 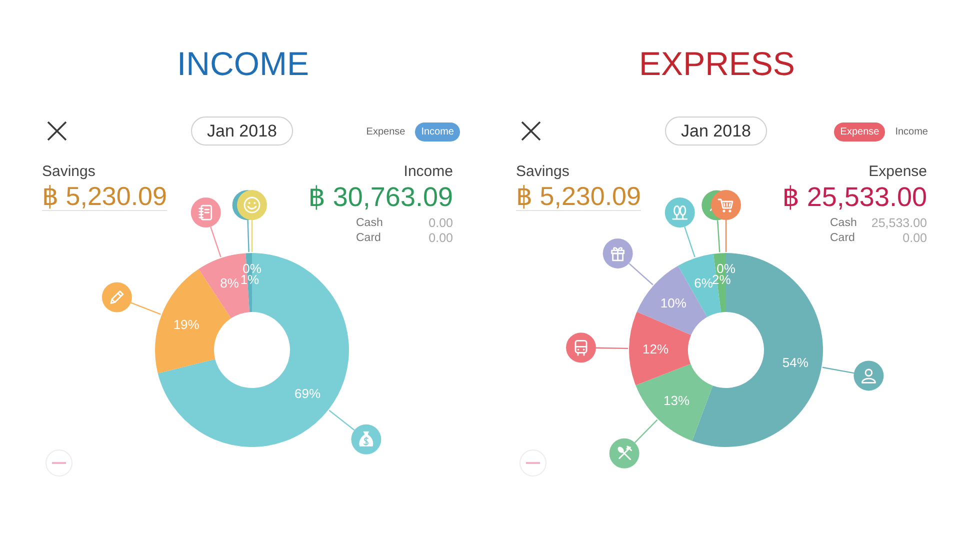 I want to click on chart-title: INCOME, so click(x=243, y=63).